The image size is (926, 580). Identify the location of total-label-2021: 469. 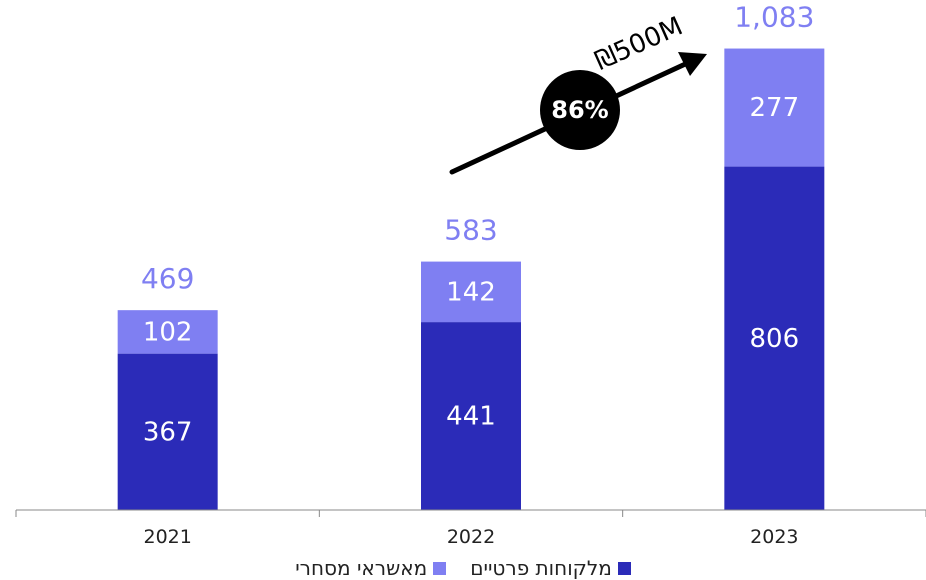
(167, 278).